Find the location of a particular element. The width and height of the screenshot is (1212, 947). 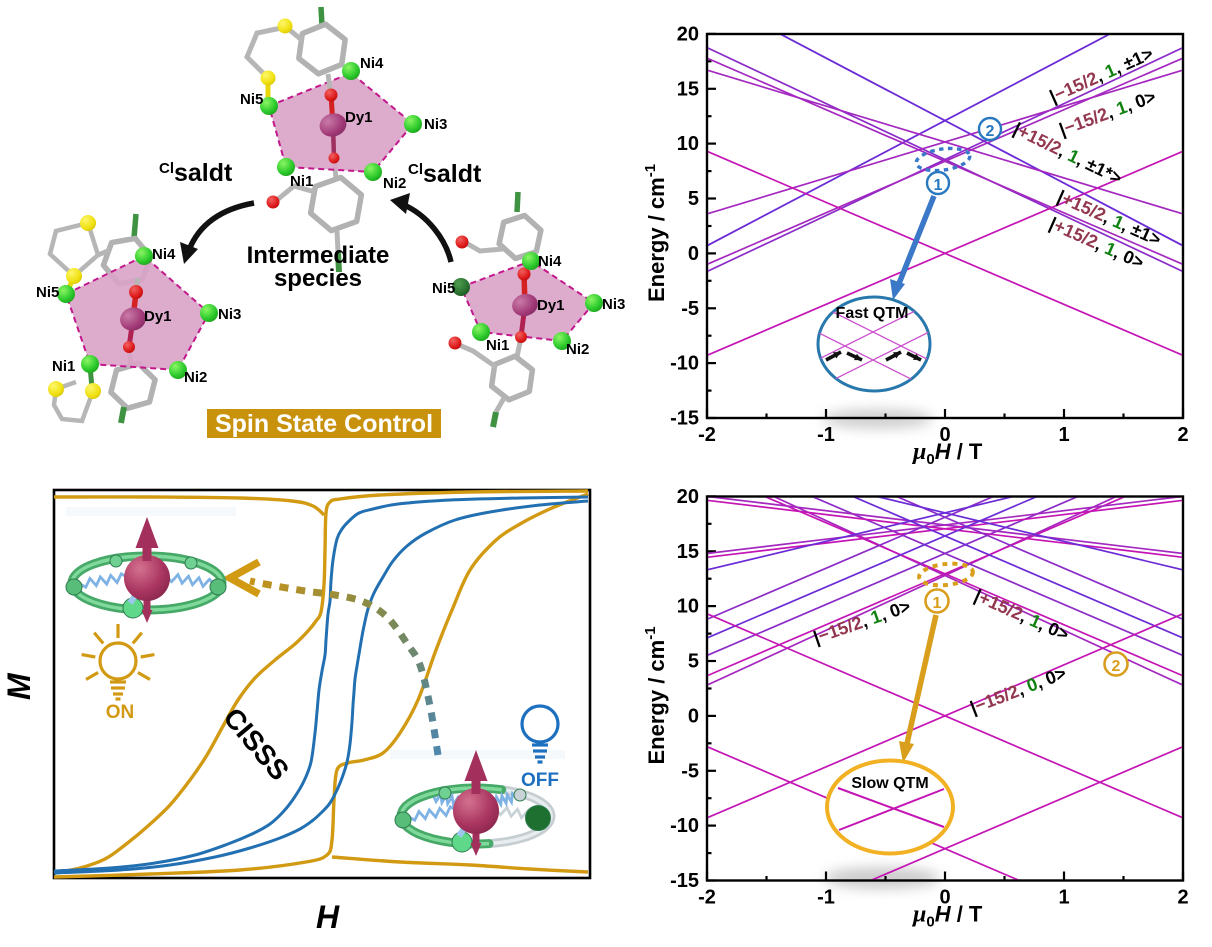

svg-text: M is located at coordinates (19, 686).